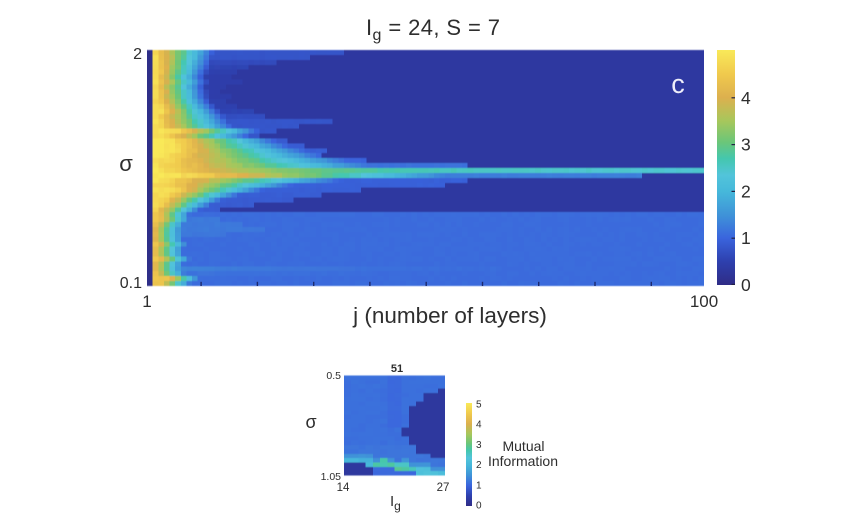 The height and width of the screenshot is (529, 864). Describe the element at coordinates (523, 461) in the screenshot. I see `svg-text: Information` at that location.